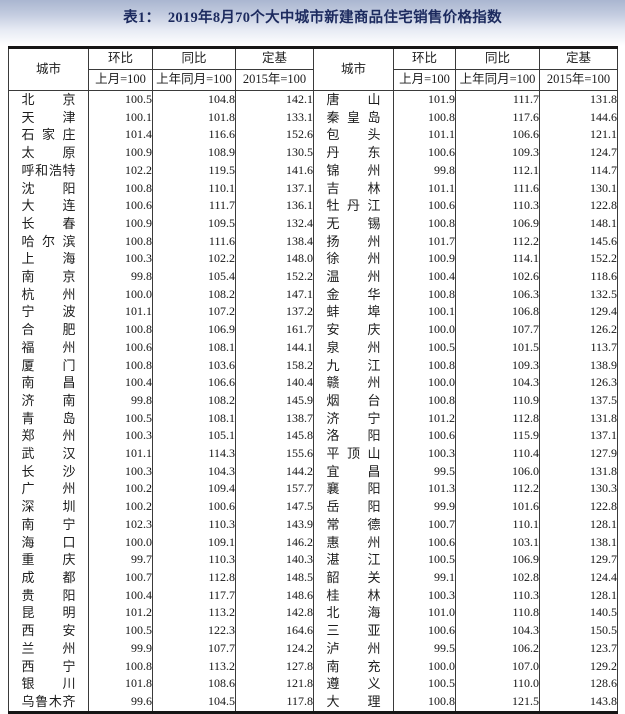 Image resolution: width=625 pixels, height=714 pixels. I want to click on value-cell: 104.3, so click(497, 631).